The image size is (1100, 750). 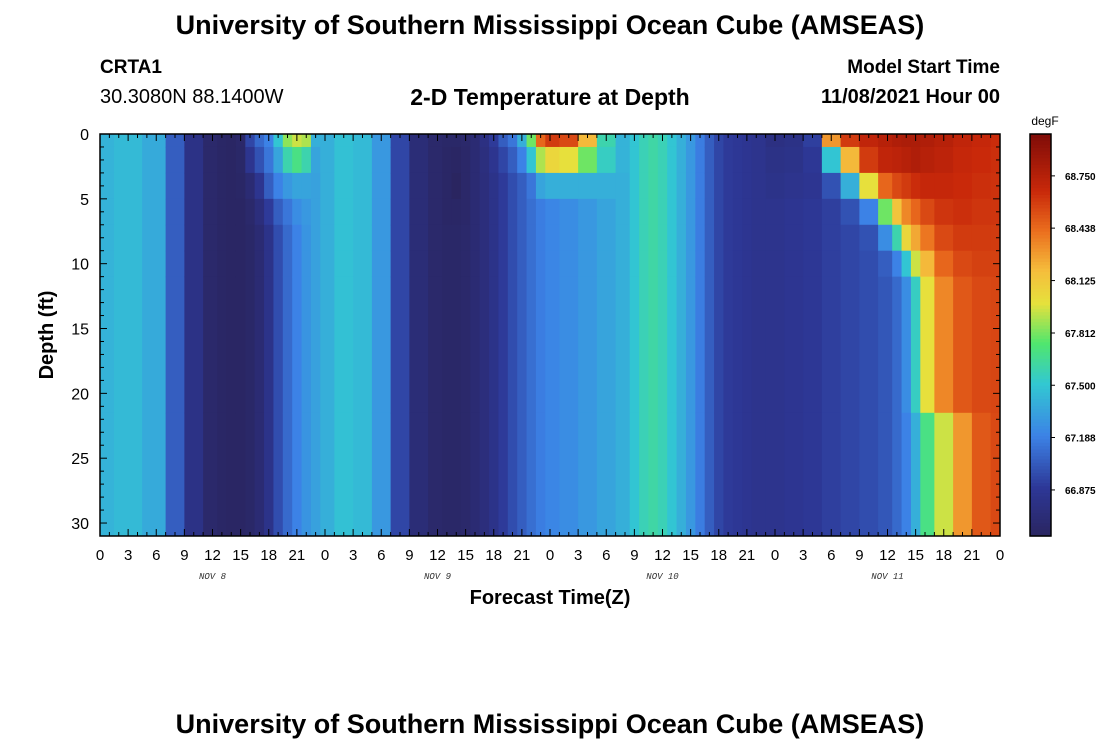 What do you see at coordinates (84, 200) in the screenshot?
I see `y-tick-label: 5` at bounding box center [84, 200].